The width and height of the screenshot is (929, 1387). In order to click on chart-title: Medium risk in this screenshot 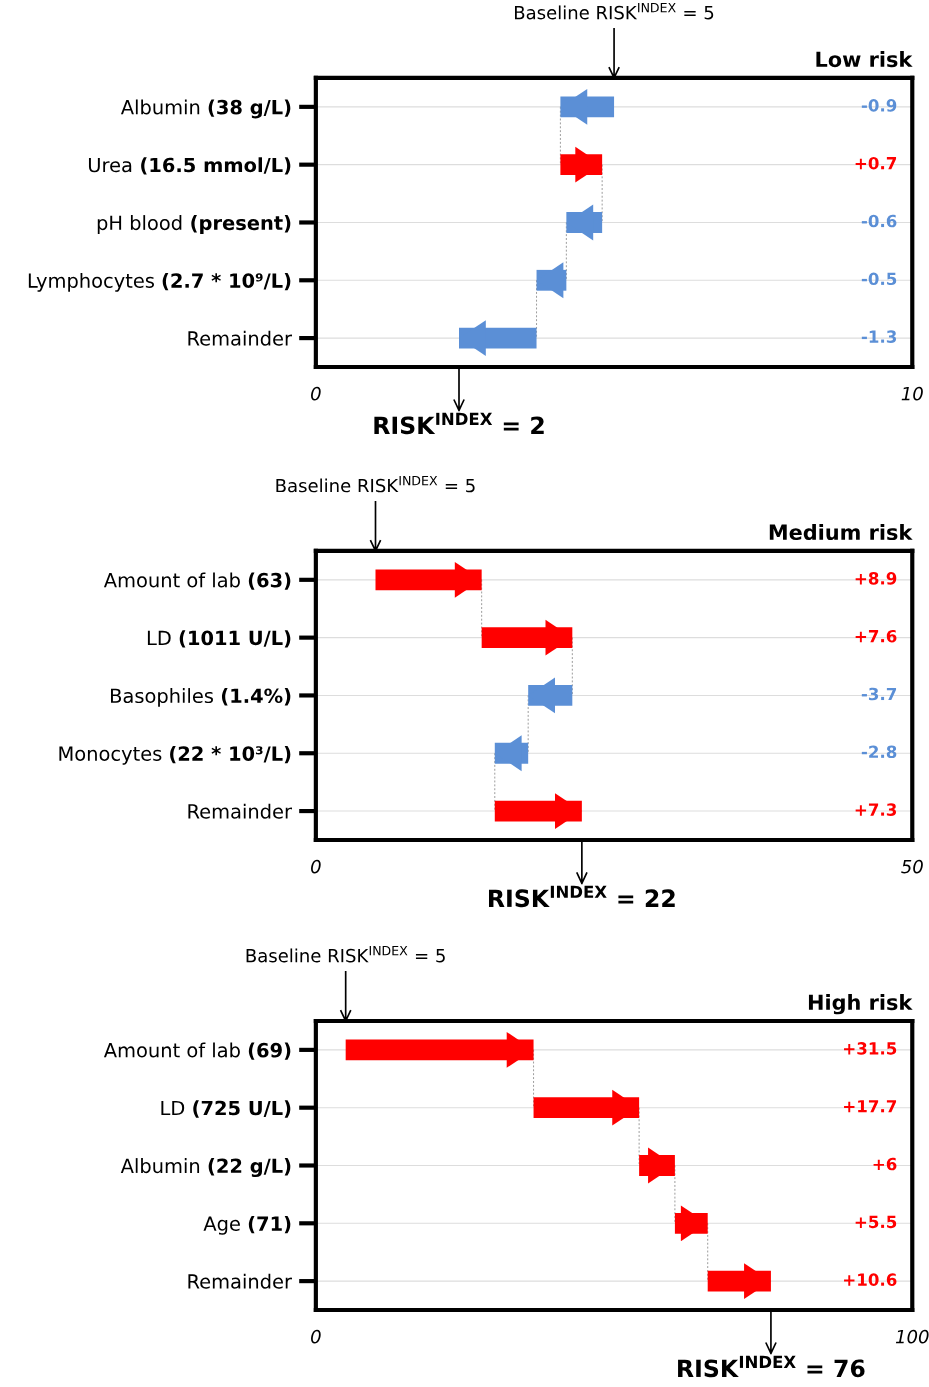, I will do `click(841, 532)`.